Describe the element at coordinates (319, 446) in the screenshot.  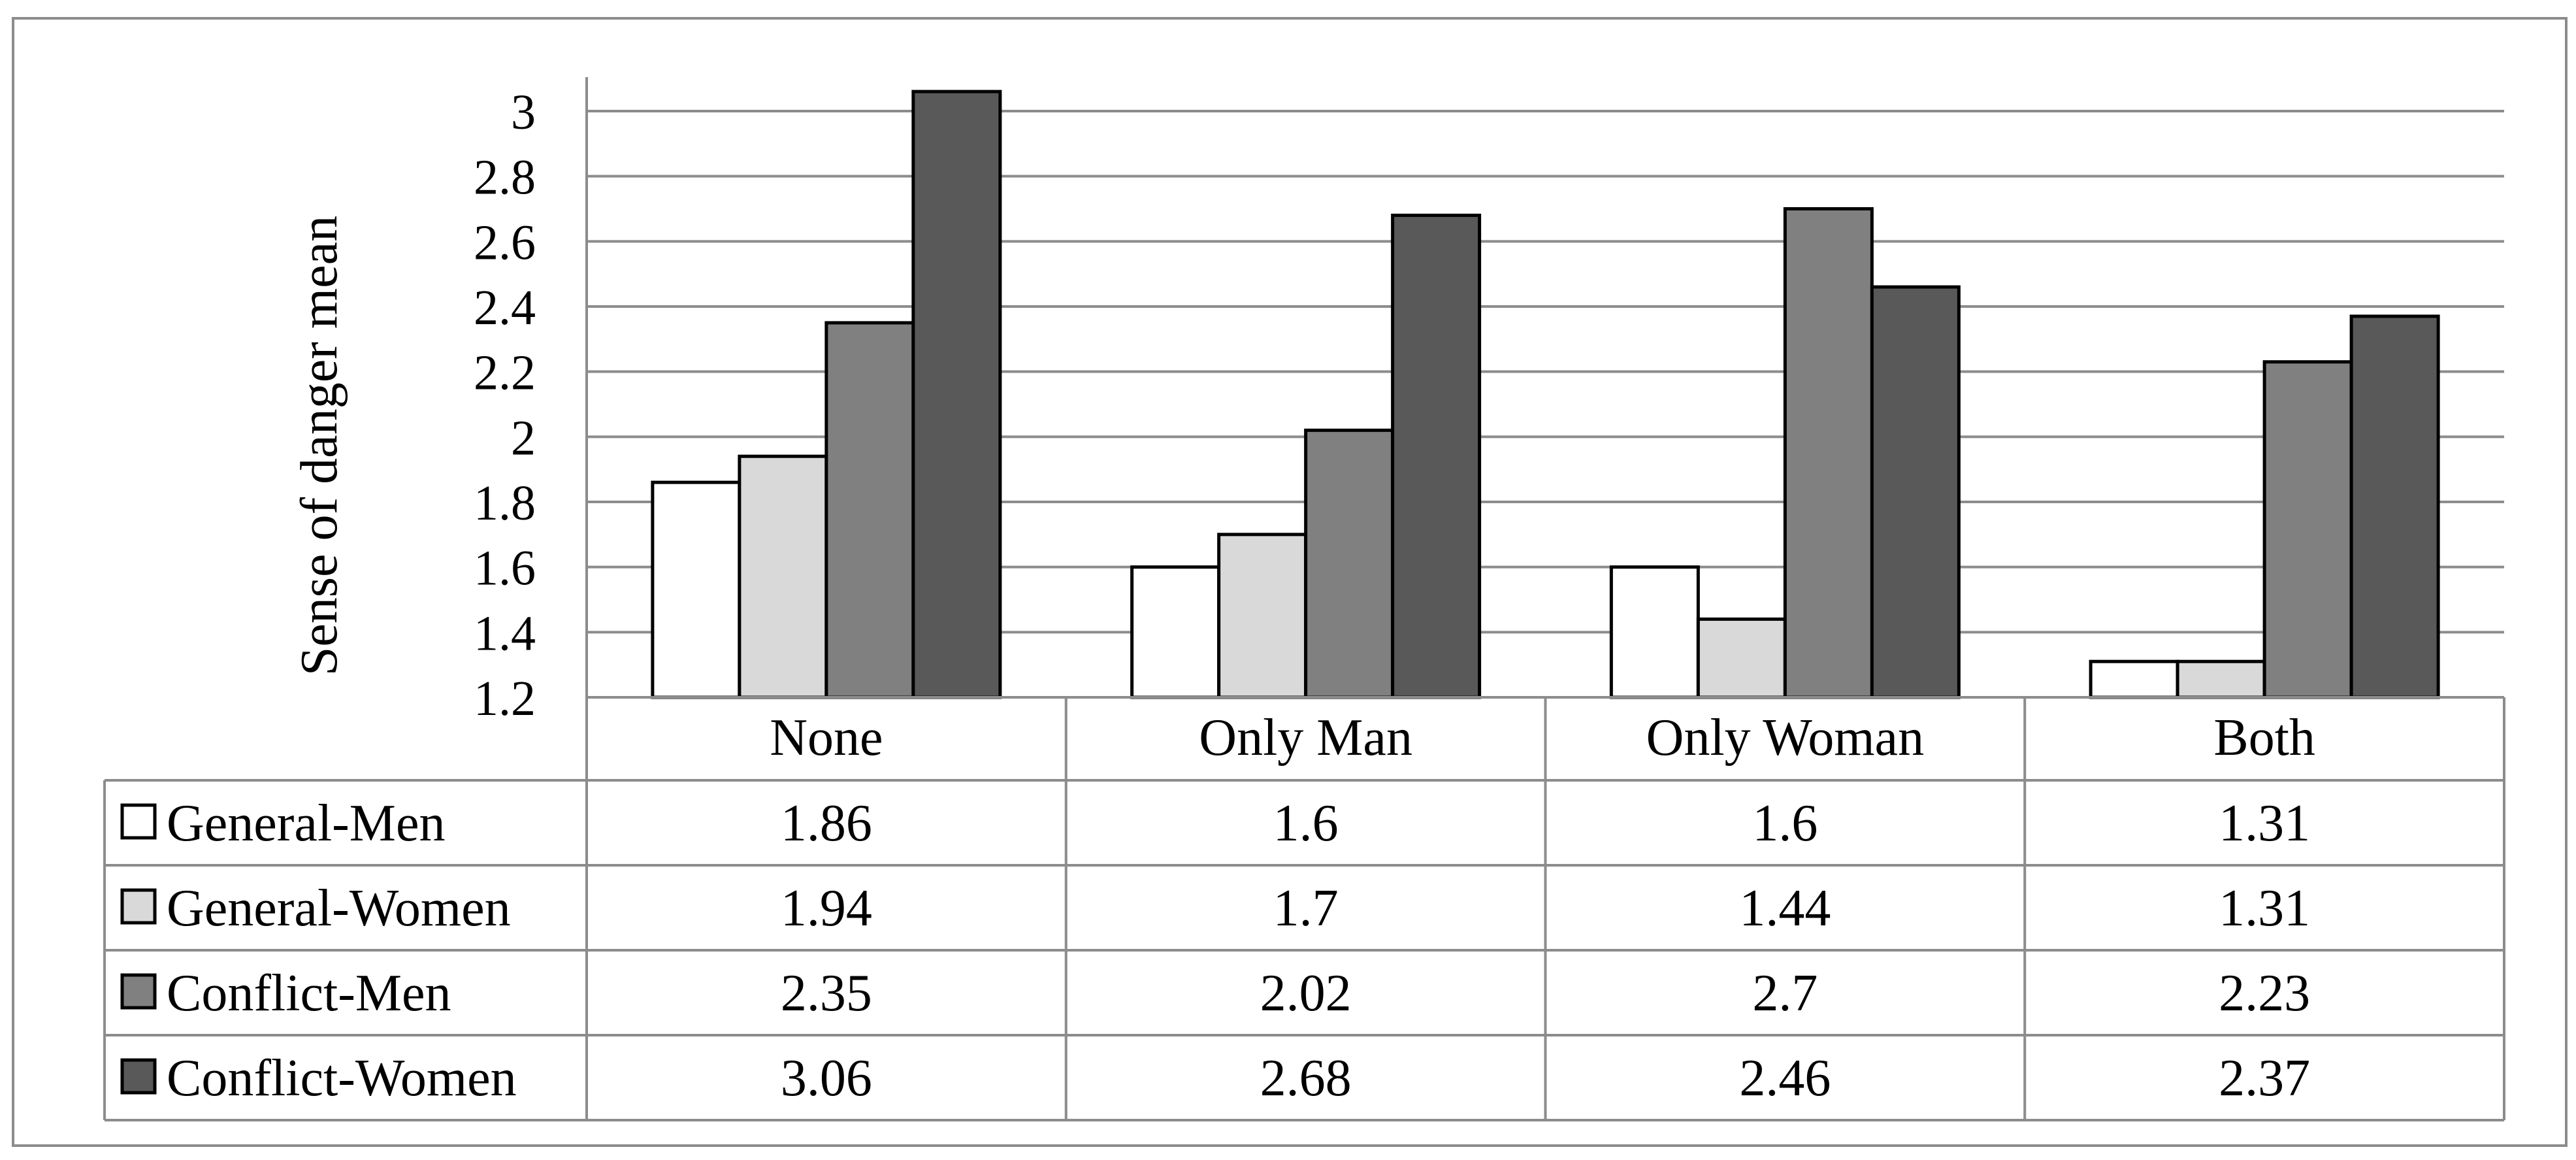
I see `y-axis-title: Sense of danger mean` at that location.